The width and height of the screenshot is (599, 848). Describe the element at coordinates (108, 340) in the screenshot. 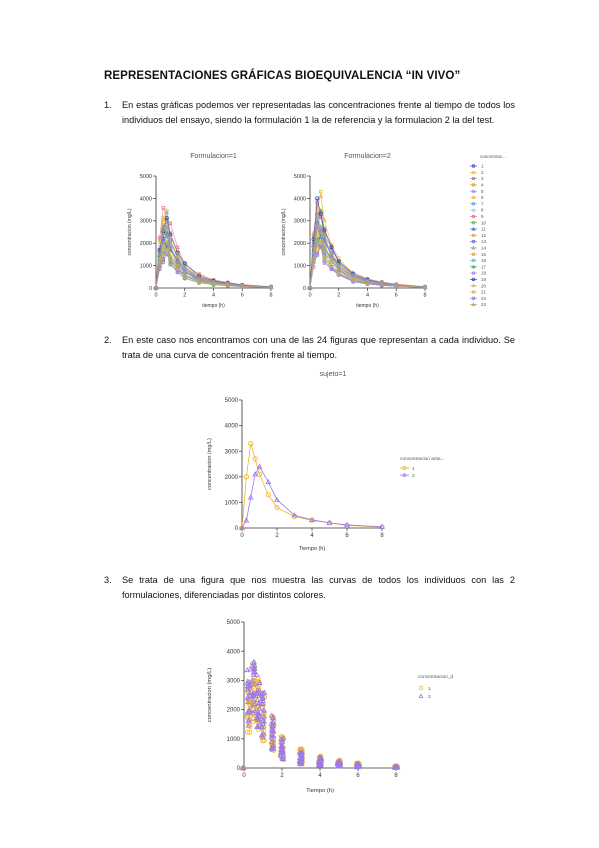

I see `item-number: 2.` at that location.